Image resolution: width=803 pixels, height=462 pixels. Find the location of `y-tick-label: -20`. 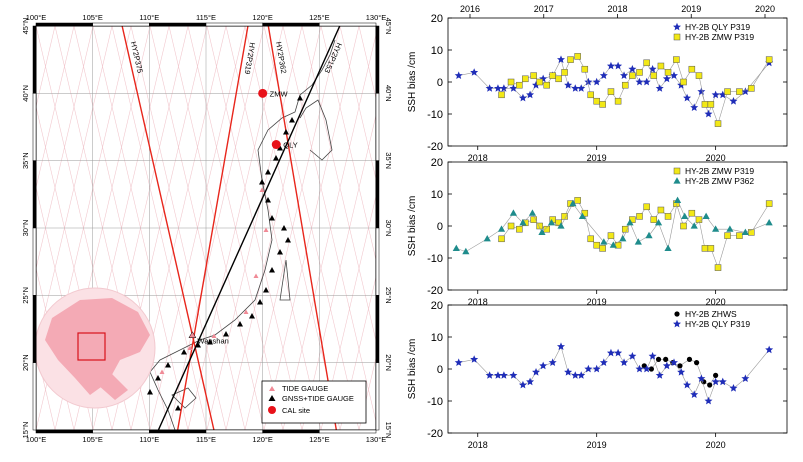

y-tick-label: -20 is located at coordinates (435, 147).